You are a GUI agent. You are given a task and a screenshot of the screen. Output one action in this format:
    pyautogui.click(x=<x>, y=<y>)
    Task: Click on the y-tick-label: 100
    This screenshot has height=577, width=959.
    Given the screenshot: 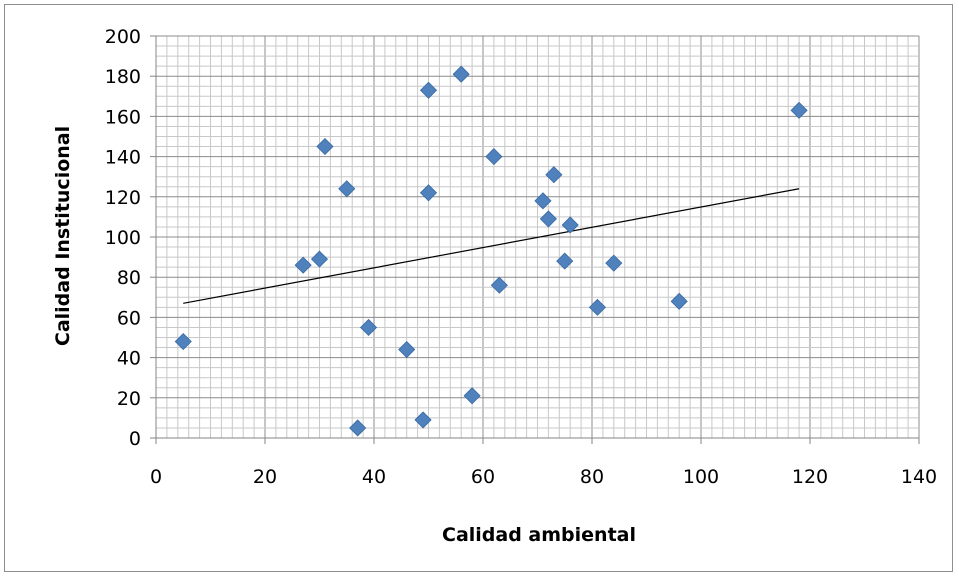 What is the action you would take?
    pyautogui.click(x=123, y=238)
    